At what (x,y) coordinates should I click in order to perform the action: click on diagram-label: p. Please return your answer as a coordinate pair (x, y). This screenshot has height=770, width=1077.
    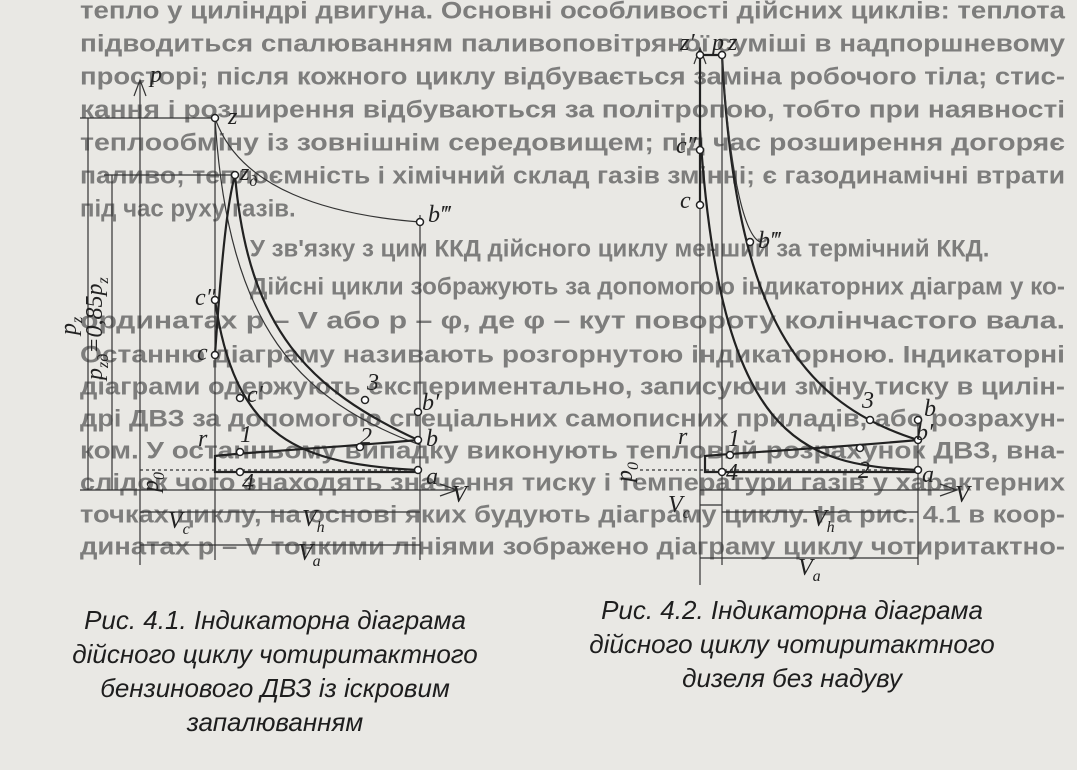
    Looking at the image, I should click on (155, 75).